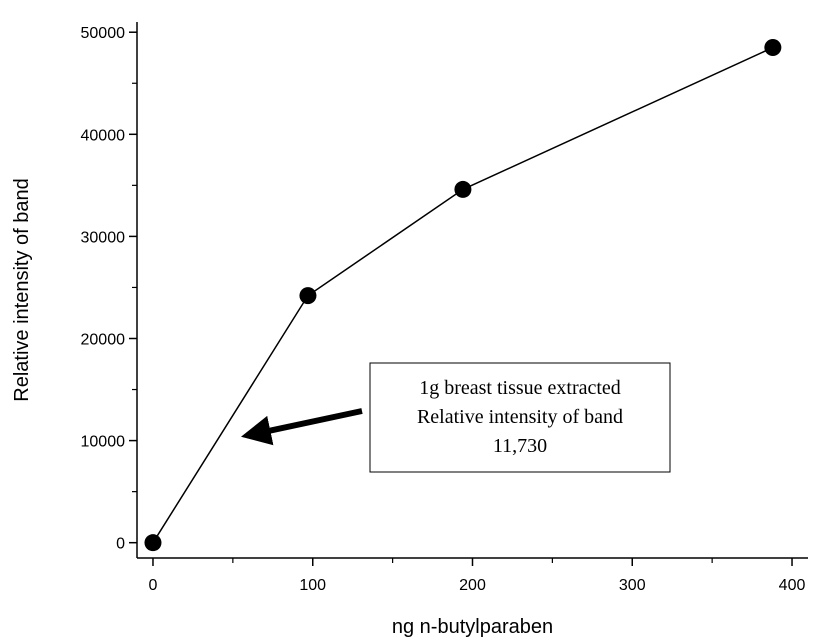 The image size is (825, 642). Describe the element at coordinates (520, 446) in the screenshot. I see `annotation-text-line: 11,730` at that location.